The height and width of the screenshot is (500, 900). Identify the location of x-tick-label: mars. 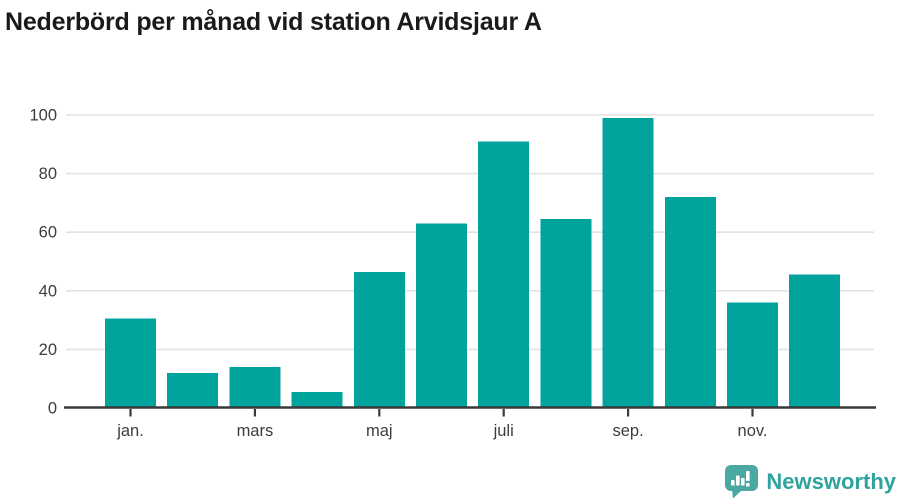
(255, 431).